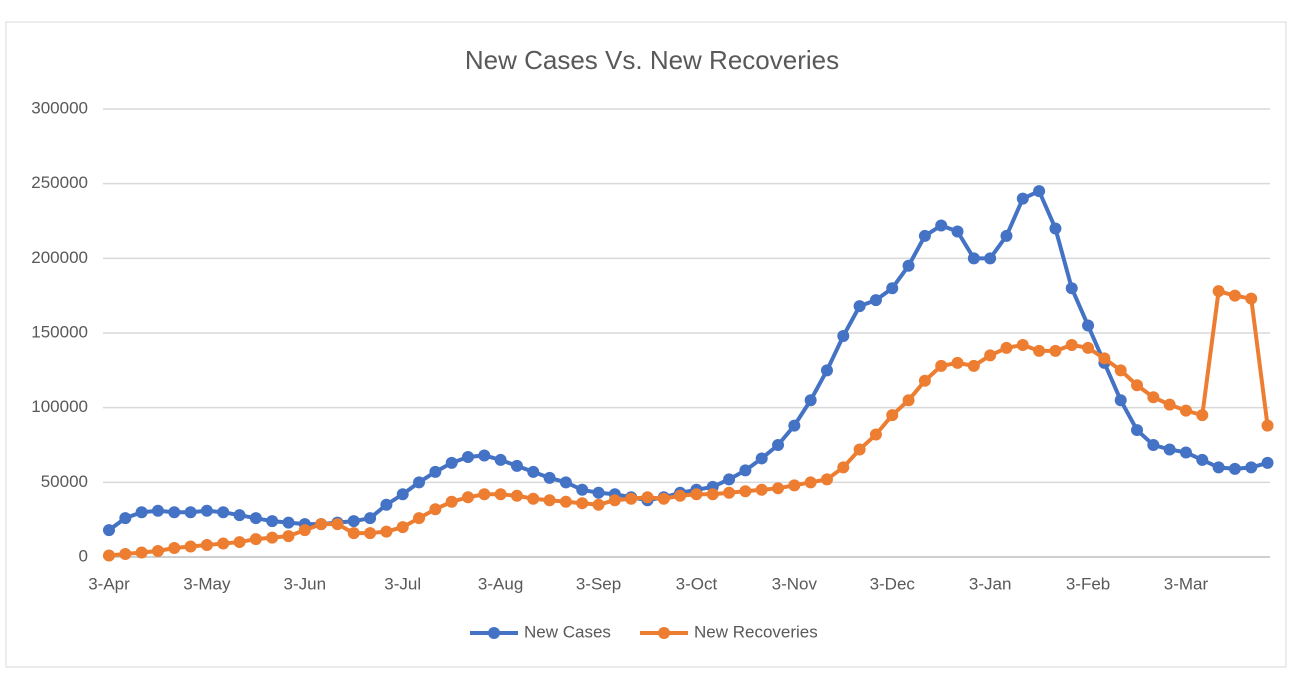 This screenshot has width=1290, height=690. Describe the element at coordinates (59, 107) in the screenshot. I see `y-tick-label: 300000` at that location.